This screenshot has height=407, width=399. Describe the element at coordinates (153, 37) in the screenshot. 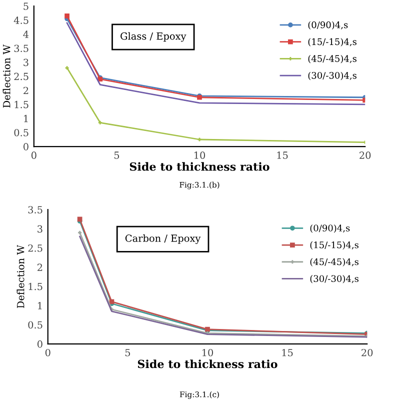

I see `annotation: Glass / Epoxy` at that location.